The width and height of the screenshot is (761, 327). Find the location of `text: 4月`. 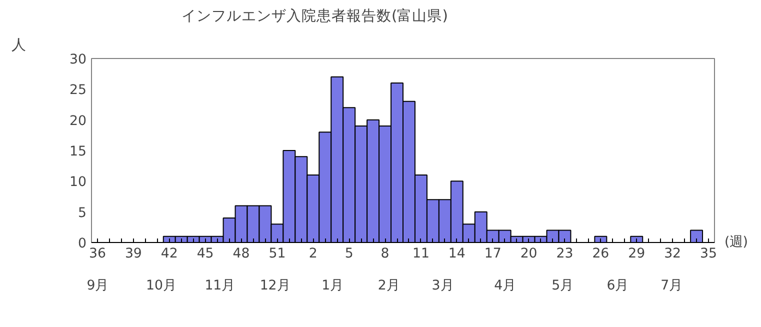

text: 4月 is located at coordinates (505, 286).